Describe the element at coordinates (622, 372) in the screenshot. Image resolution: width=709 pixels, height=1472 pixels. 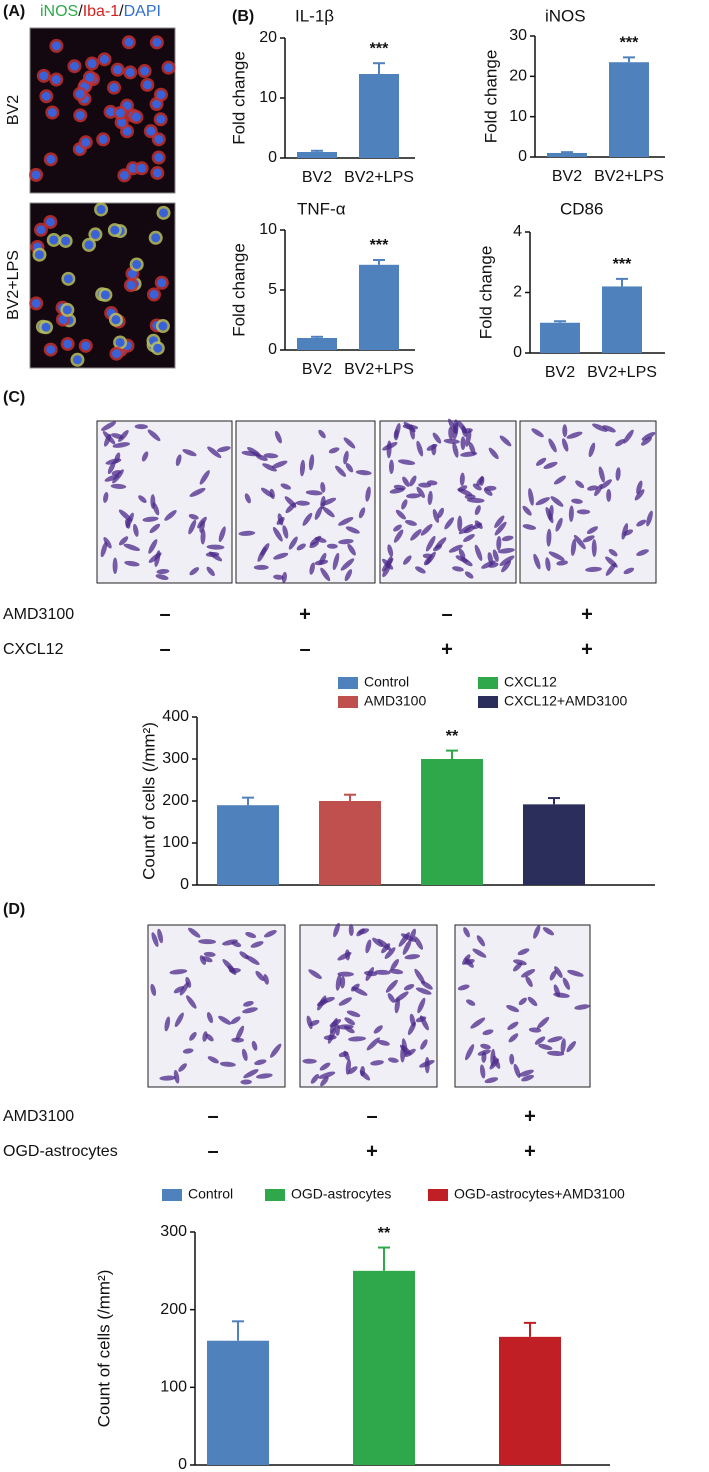
I see `x-tick-label: BV2+LPS` at that location.